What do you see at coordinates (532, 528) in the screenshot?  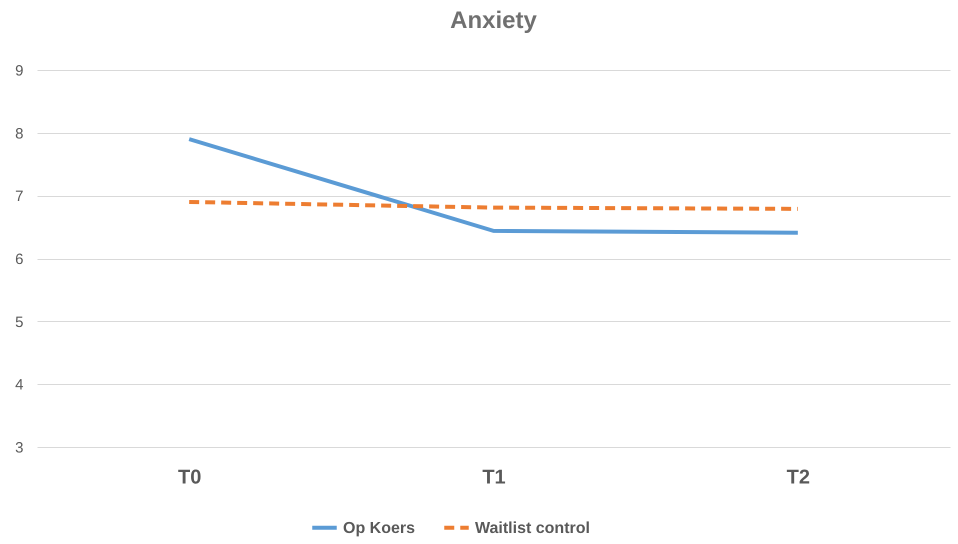 I see `legend-label: Waitlist control` at bounding box center [532, 528].